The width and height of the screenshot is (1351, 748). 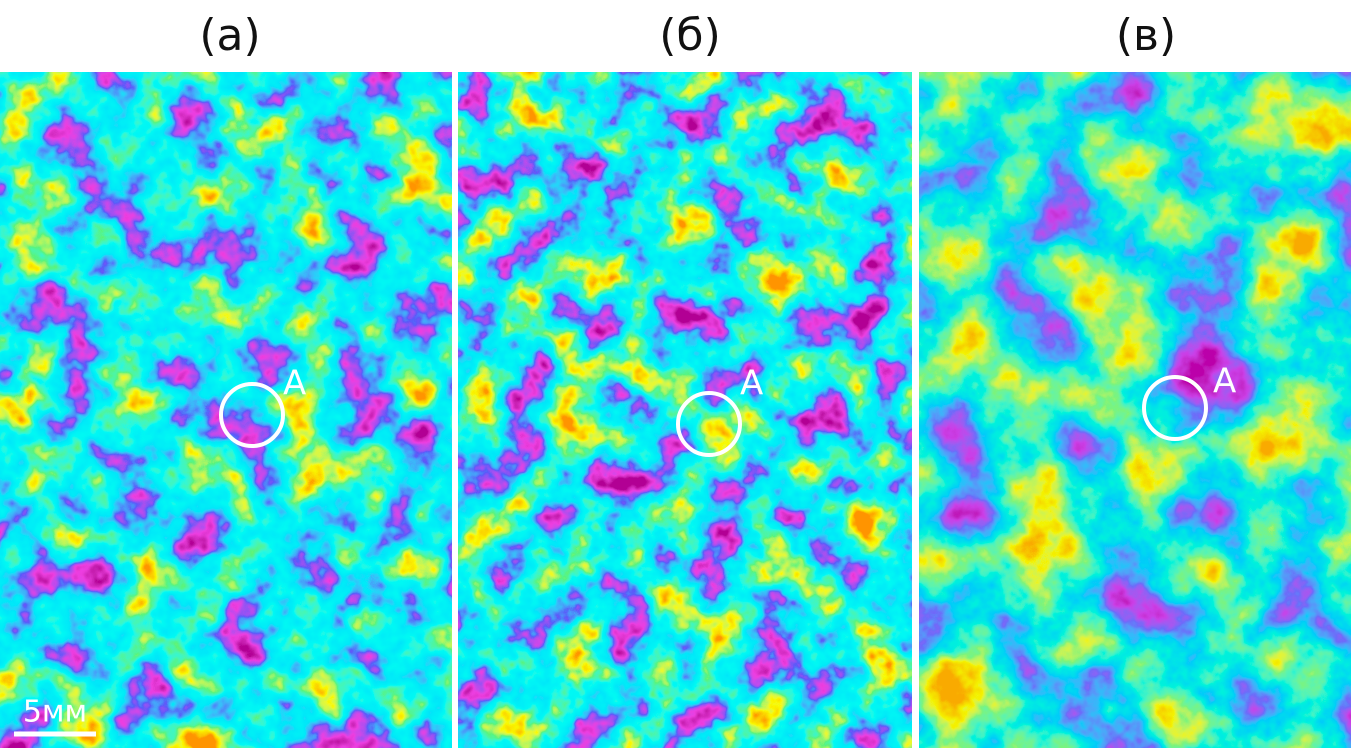 I want to click on scale-bar-label: 5мм, so click(x=55, y=712).